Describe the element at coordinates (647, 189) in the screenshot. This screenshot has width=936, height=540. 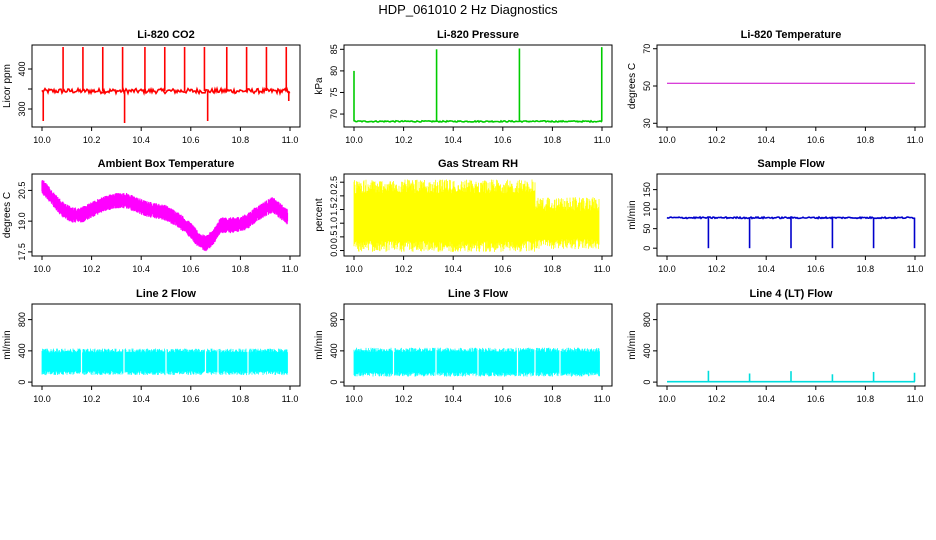
I see `y-tick-label: 150` at that location.